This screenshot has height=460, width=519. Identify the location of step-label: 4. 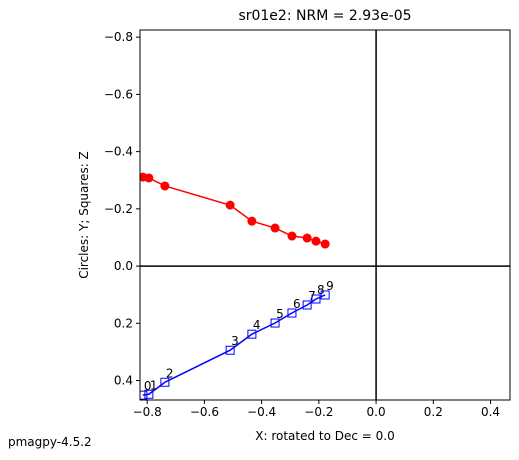
(257, 325).